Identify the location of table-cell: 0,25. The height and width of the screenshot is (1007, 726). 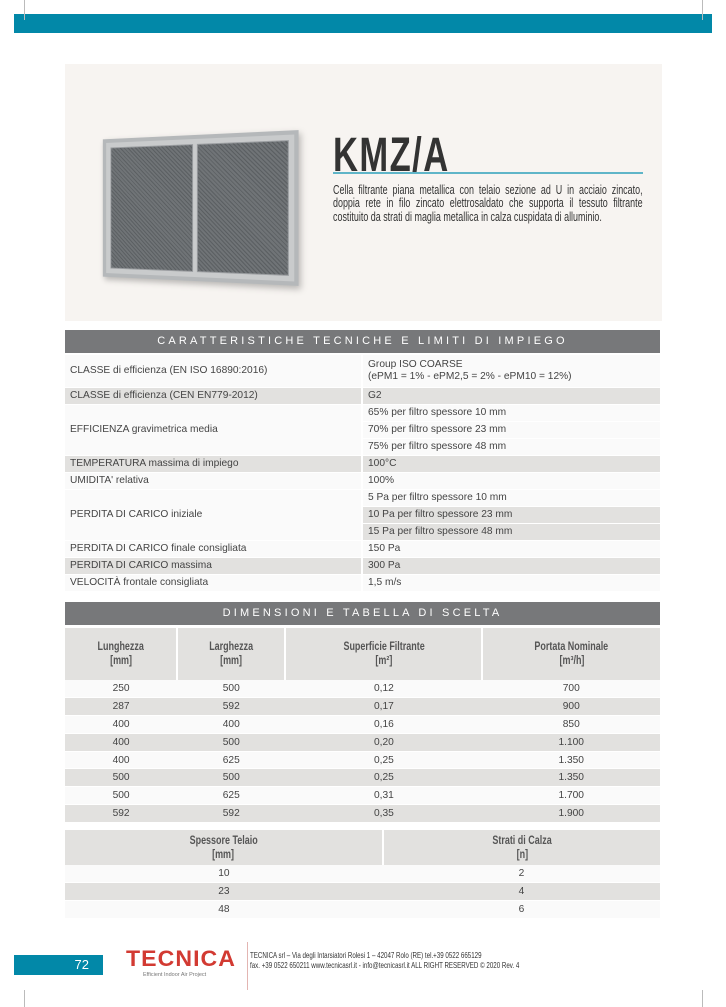
(384, 760).